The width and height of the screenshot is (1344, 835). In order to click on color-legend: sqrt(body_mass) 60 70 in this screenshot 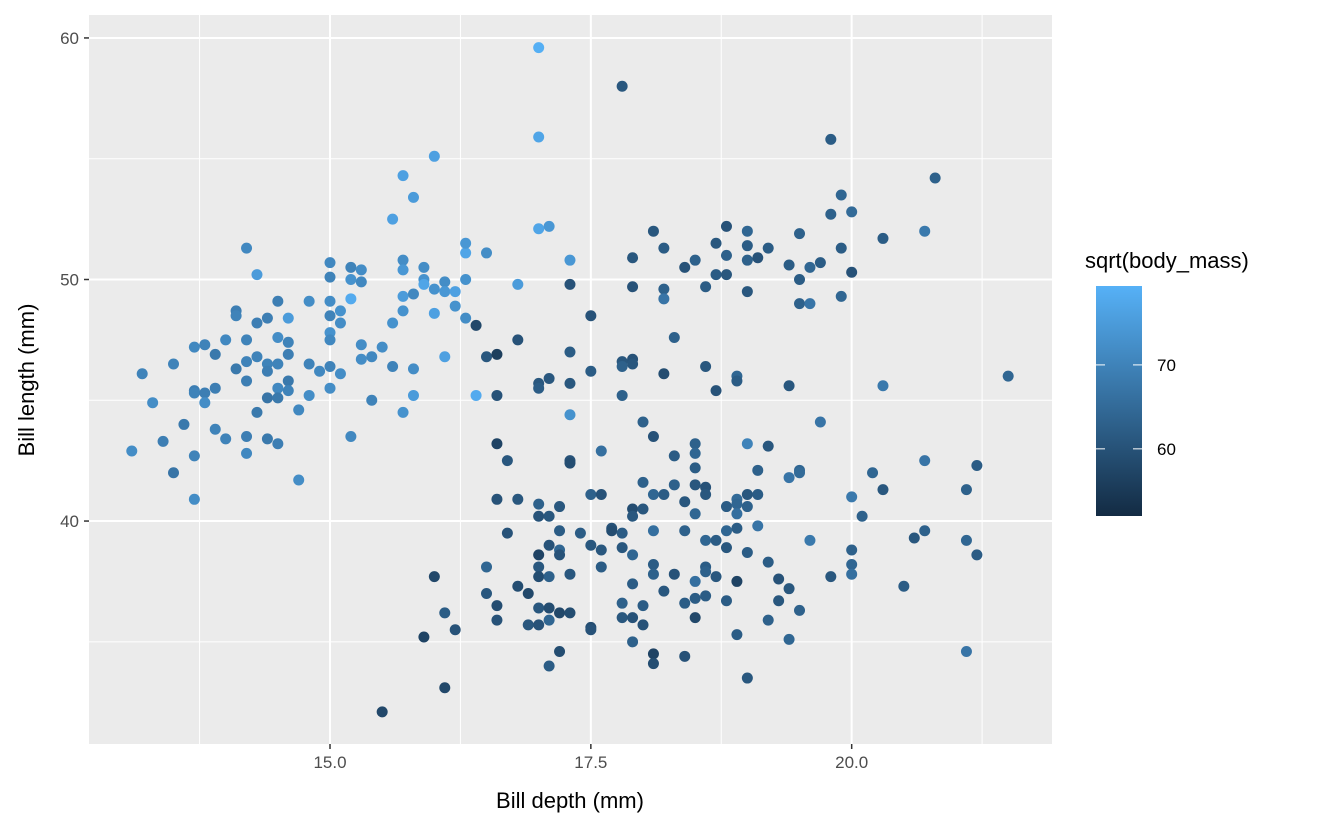, I will do `click(1167, 382)`.